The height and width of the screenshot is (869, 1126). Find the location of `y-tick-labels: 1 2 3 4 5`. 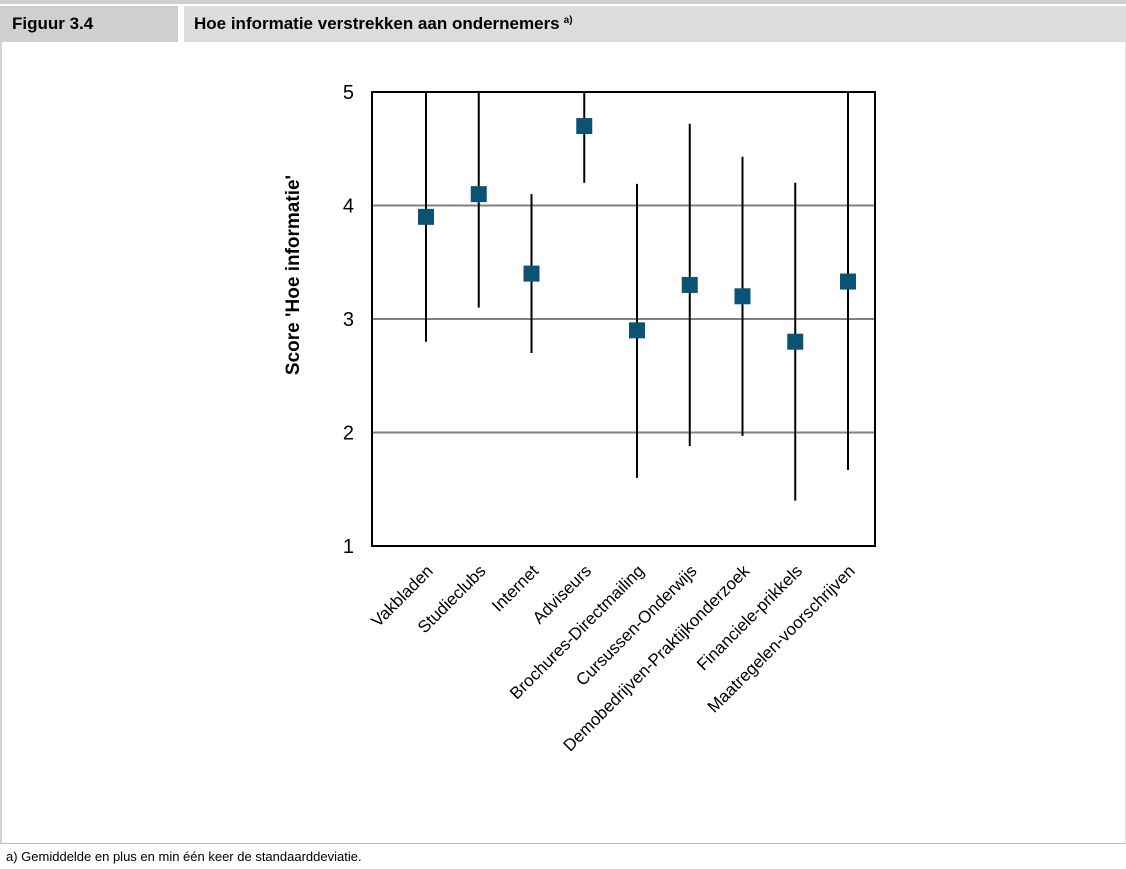

y-tick-labels: 1 2 3 4 5 is located at coordinates (348, 320).